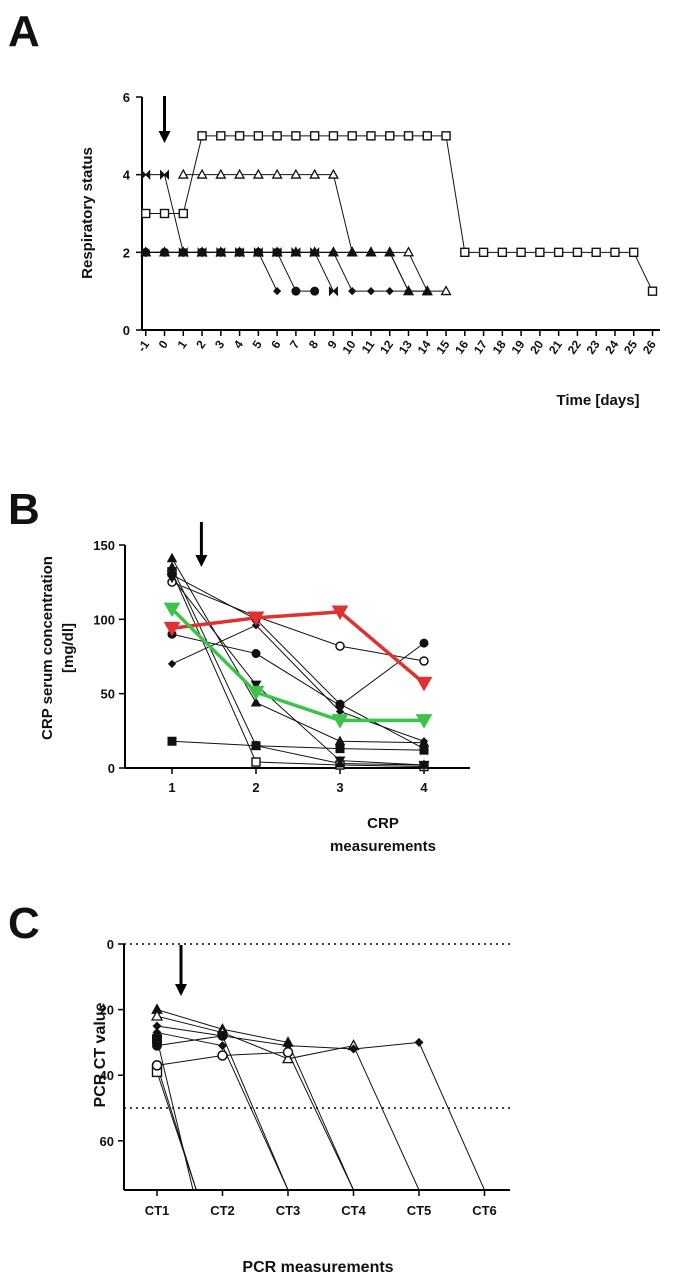  What do you see at coordinates (104, 545) in the screenshot?
I see `panel-b-y-tick-label: 150` at bounding box center [104, 545].